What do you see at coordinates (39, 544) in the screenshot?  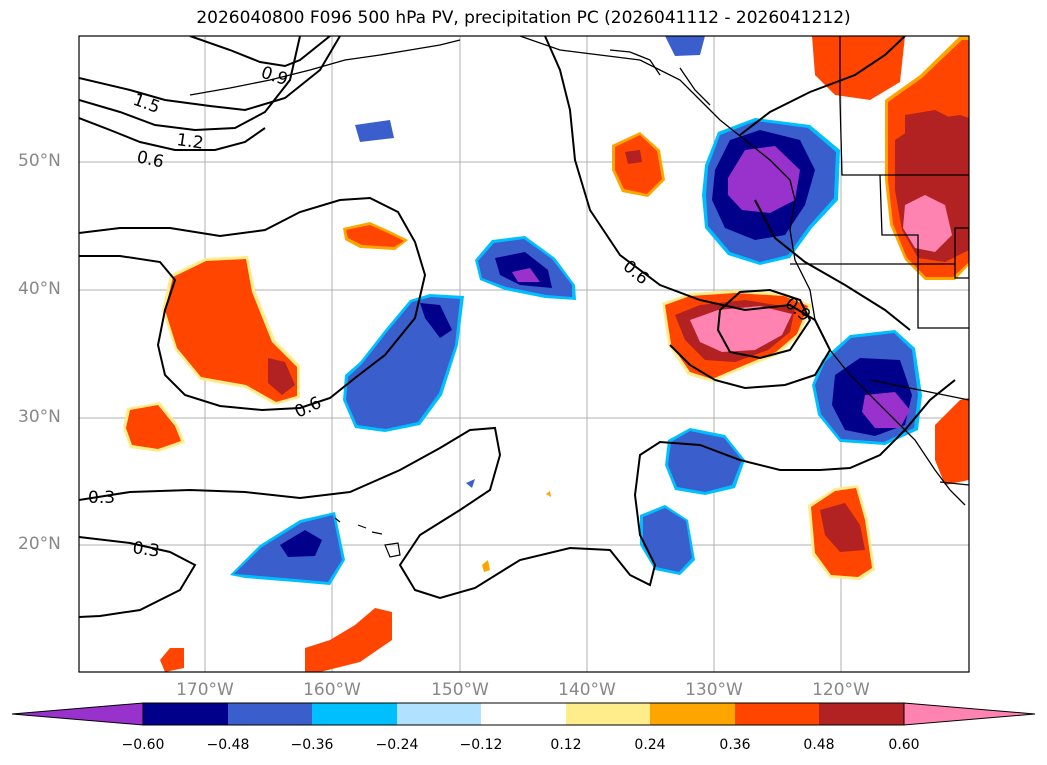 I see `lat-label-20n: 20°N` at bounding box center [39, 544].